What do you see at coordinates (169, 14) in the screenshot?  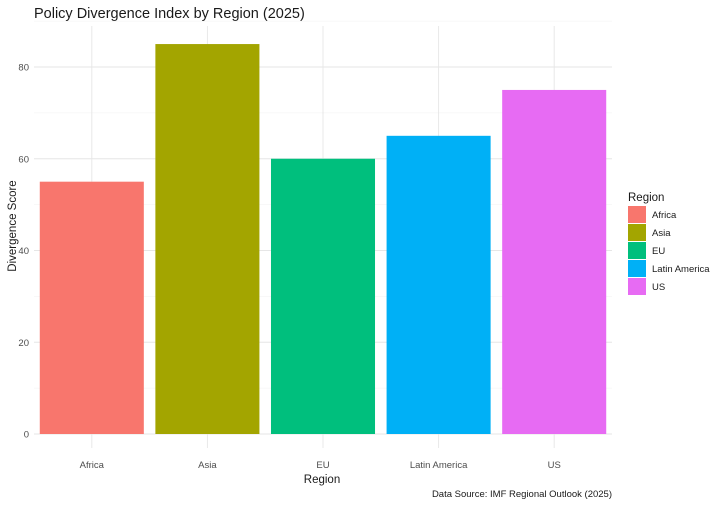 I see `chart-title: Policy Divergence Index by Region (2025)` at bounding box center [169, 14].